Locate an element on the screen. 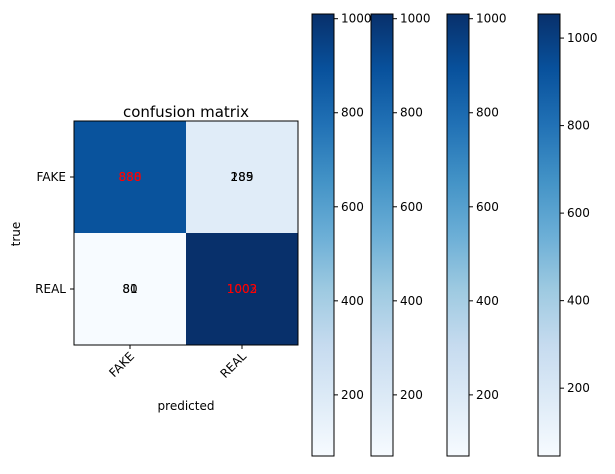 Image resolution: width=615 pixels, height=474 pixels. x-tick-label: FAKE is located at coordinates (121, 364).